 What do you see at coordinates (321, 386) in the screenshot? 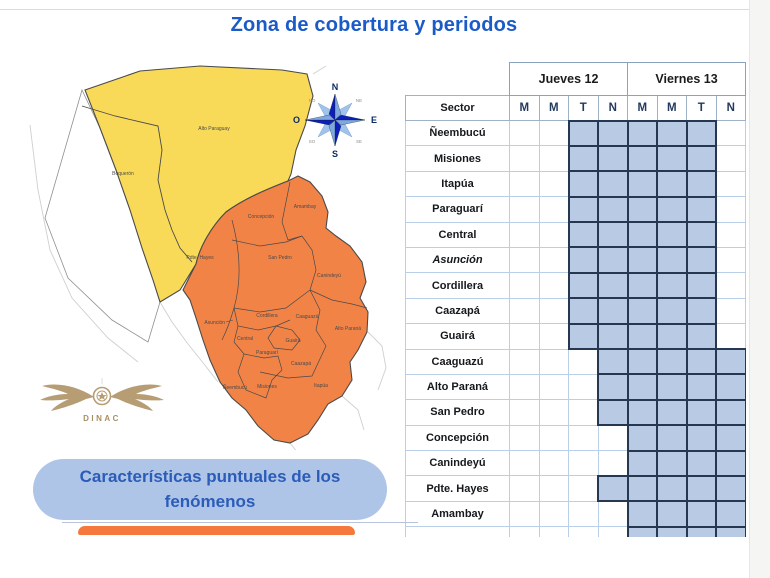
I see `label-itapua: Itapúa` at bounding box center [321, 386].